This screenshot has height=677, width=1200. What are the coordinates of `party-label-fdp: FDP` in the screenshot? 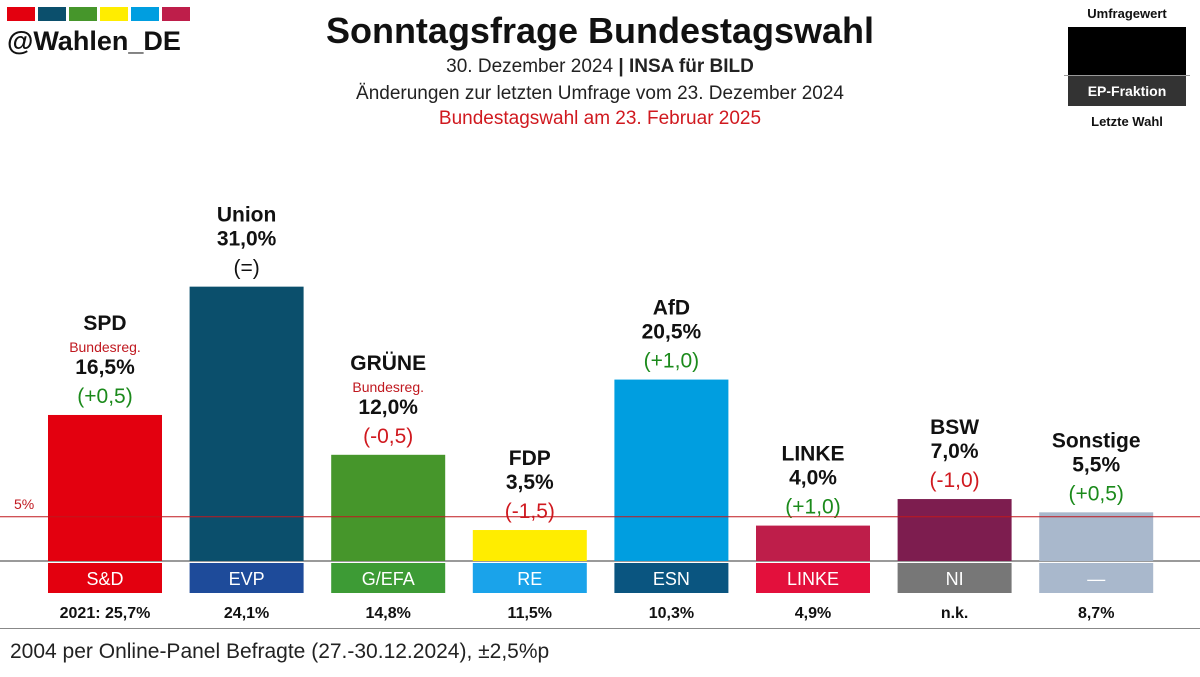 It's located at (530, 458).